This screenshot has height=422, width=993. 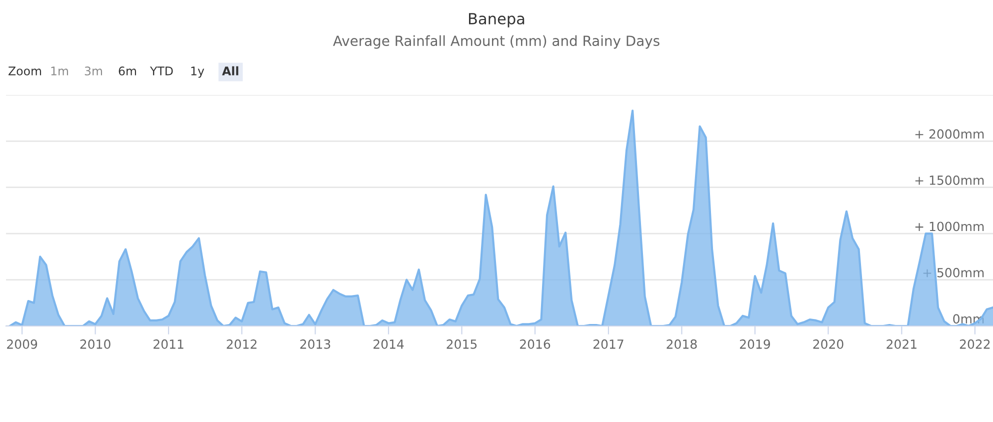 I want to click on x-tick-label: 2015, so click(x=461, y=344).